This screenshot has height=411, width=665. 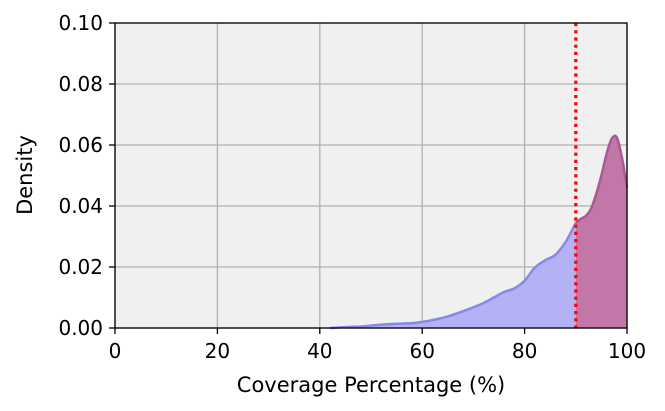 What do you see at coordinates (377, 345) in the screenshot?
I see `x-axis-ticks: 0 20 40 60 80 100` at bounding box center [377, 345].